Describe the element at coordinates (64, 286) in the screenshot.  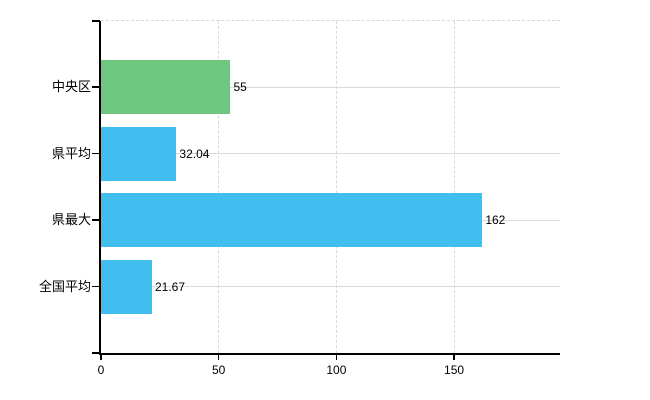
I see `y-axis-label: 全国平均` at that location.